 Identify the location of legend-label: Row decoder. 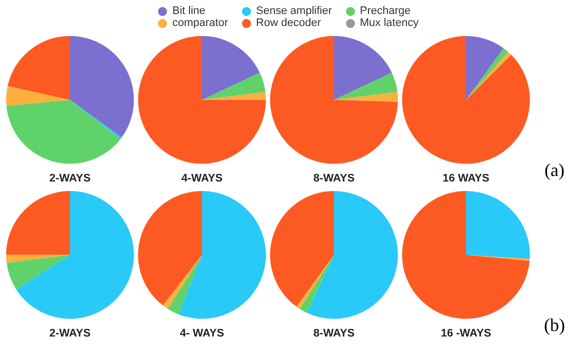
(288, 23).